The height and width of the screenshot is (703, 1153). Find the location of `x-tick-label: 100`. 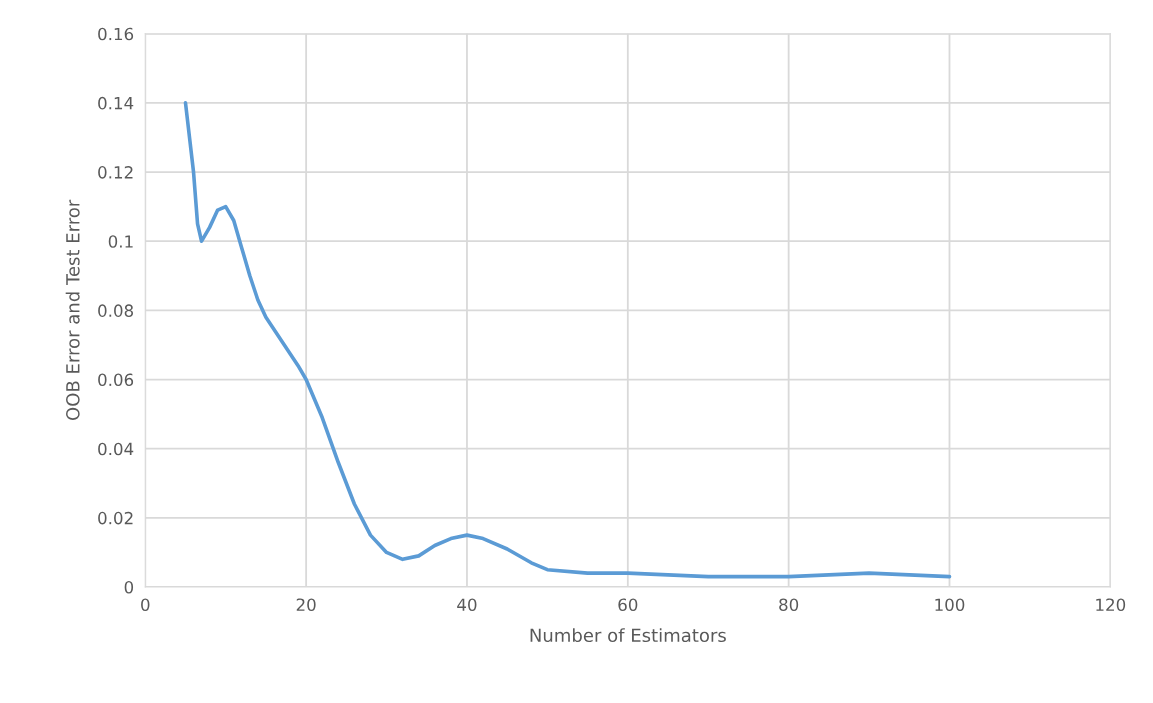

x-tick-label: 100 is located at coordinates (950, 605).